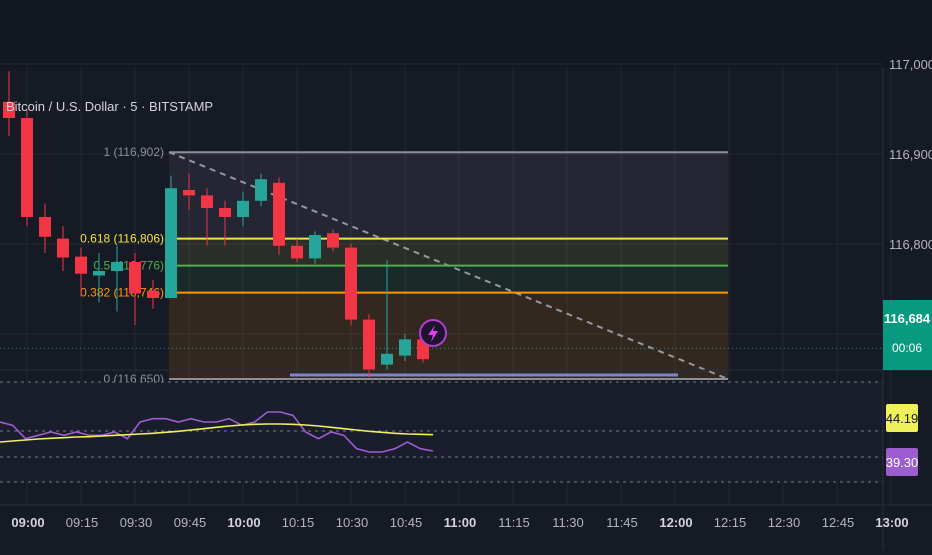 This screenshot has width=932, height=555. I want to click on price-axis-label: 117,000, so click(910, 64).